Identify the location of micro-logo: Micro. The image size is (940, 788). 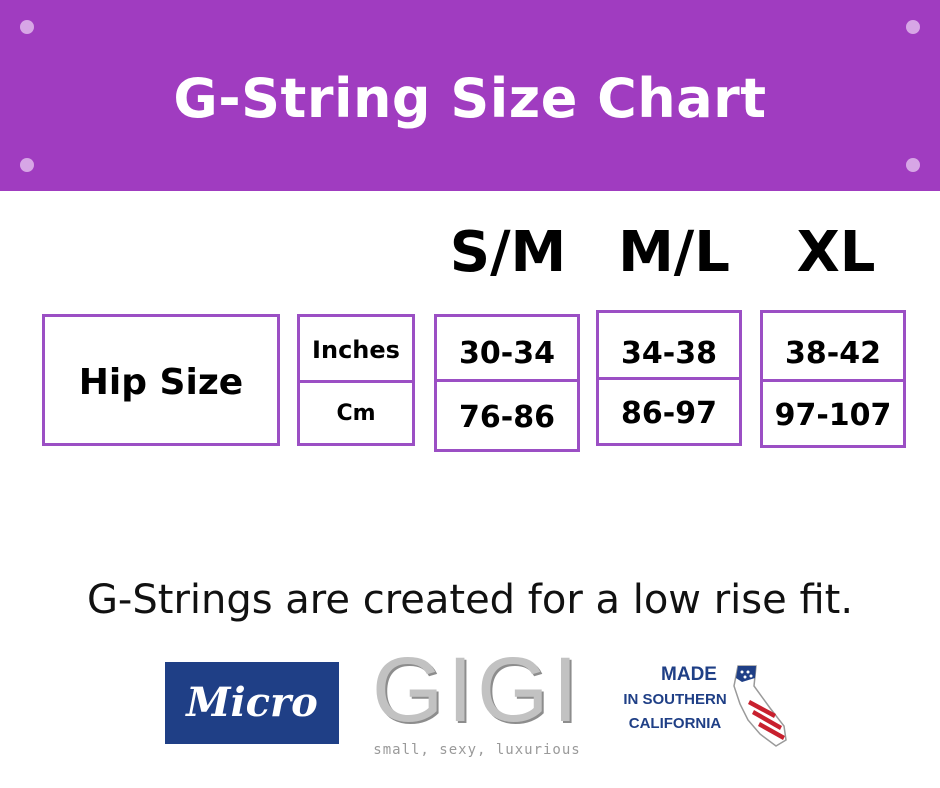
(252, 703).